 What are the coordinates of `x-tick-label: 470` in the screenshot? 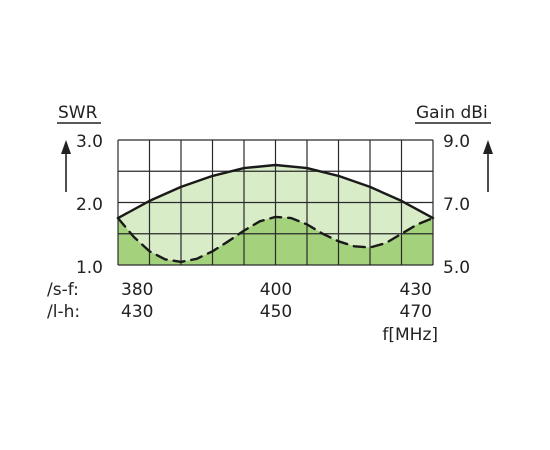 It's located at (416, 312).